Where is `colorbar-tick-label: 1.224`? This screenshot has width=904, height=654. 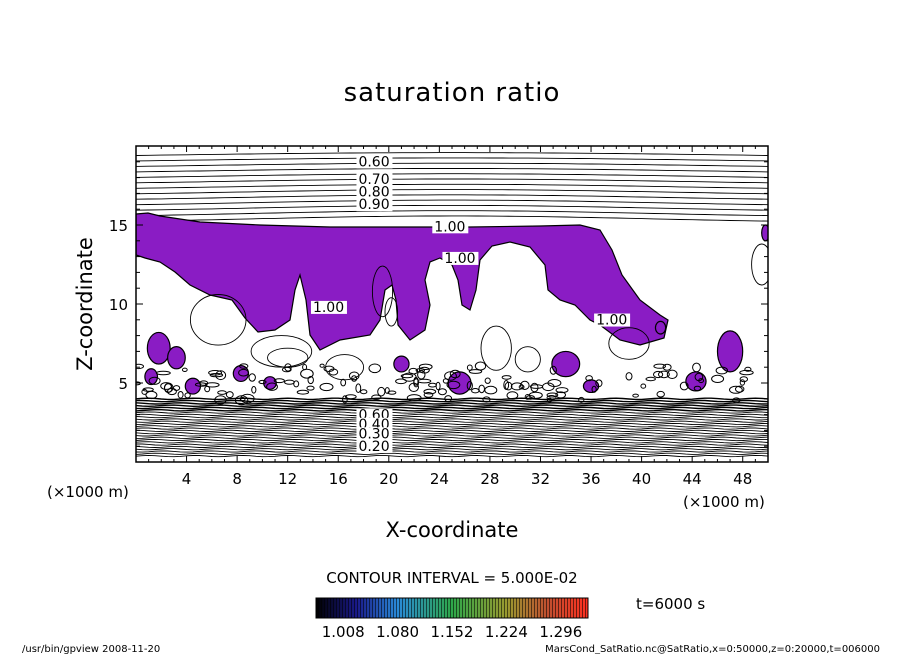
colorbar-tick-label: 1.224 is located at coordinates (506, 632).